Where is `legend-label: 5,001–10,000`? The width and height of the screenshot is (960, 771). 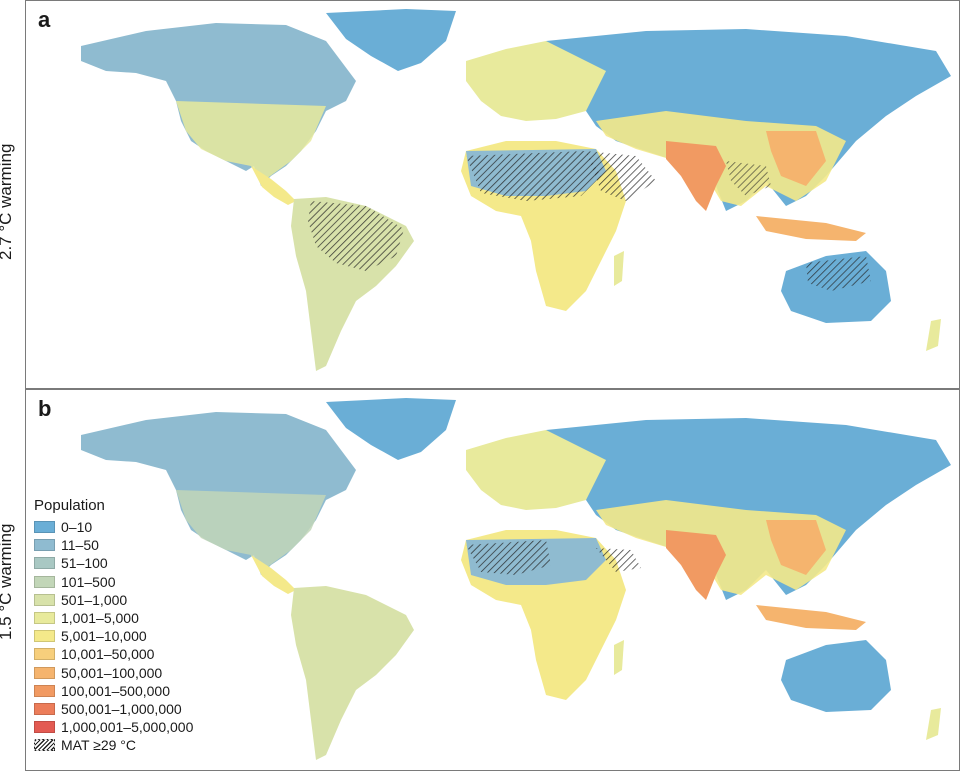 legend-label: 5,001–10,000 is located at coordinates (104, 636).